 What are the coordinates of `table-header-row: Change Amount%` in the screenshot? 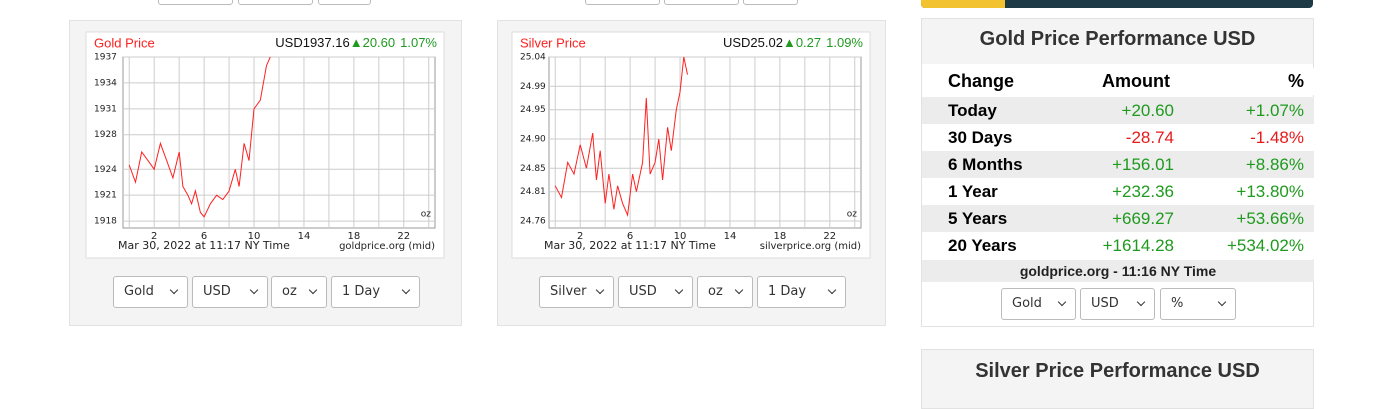 It's located at (1118, 81).